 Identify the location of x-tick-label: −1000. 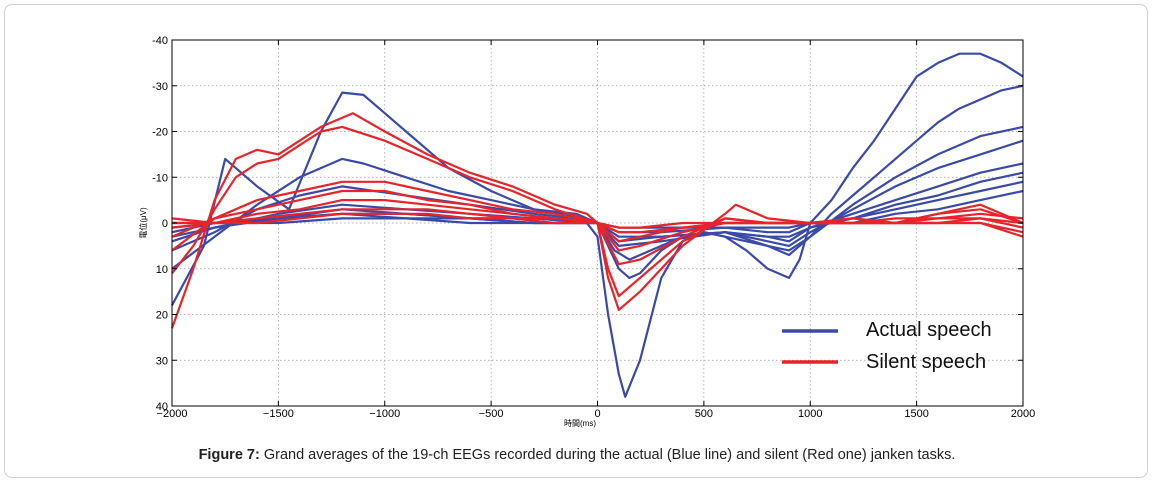
(384, 414).